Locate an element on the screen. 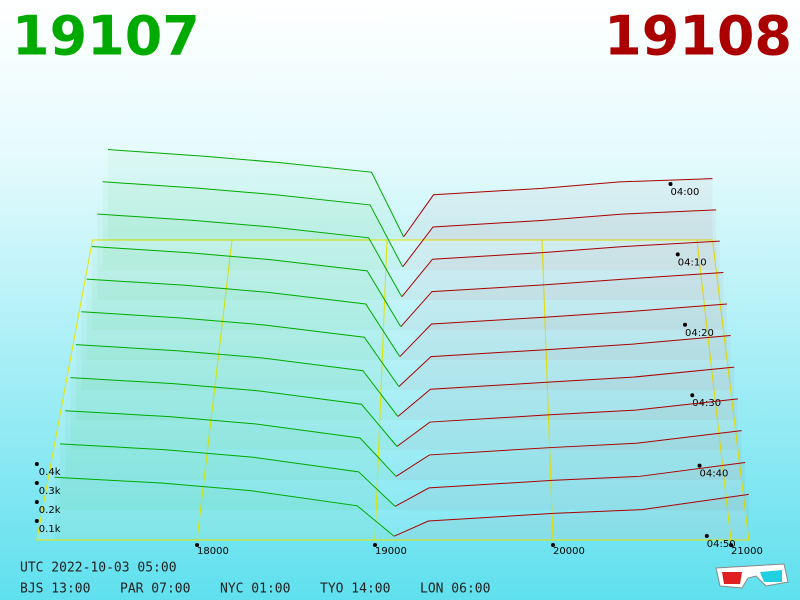  time-tick-label: 04:40 is located at coordinates (714, 474).